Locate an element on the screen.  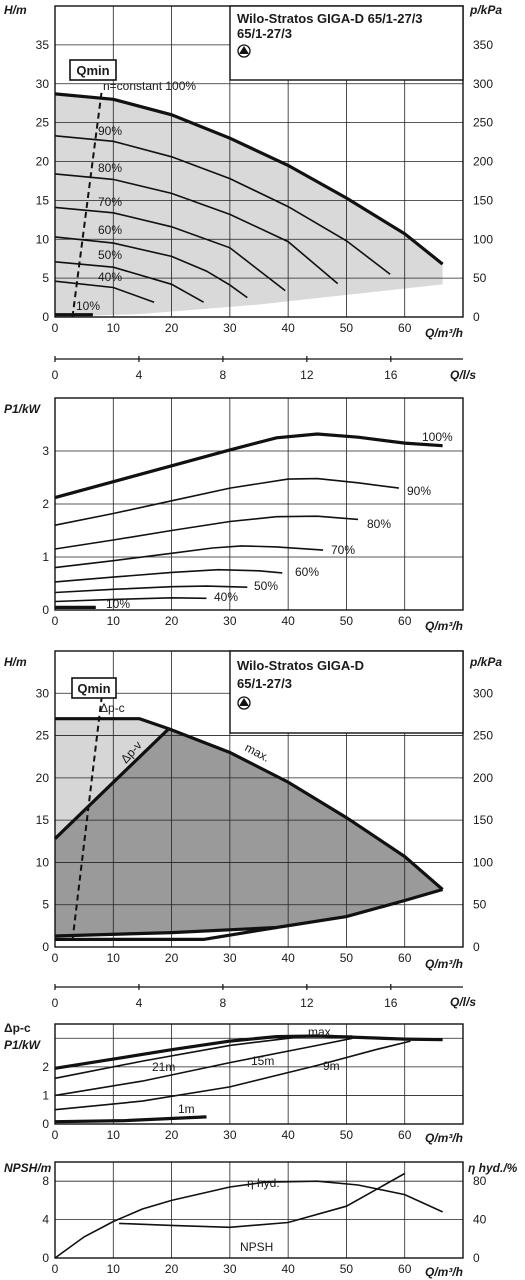
curve--hyd- is located at coordinates (248, 1219).